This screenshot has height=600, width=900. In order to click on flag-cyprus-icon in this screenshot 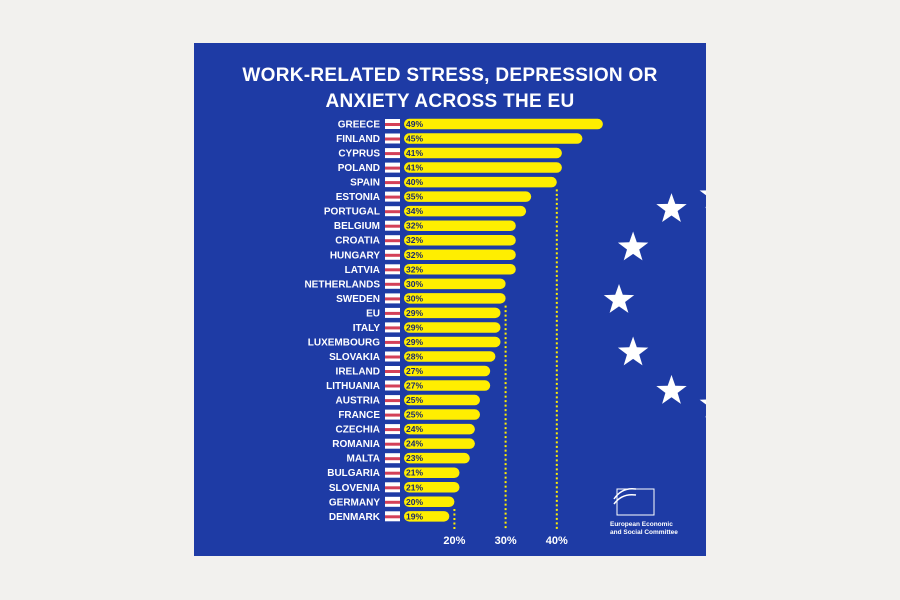, I will do `click(392, 153)`.